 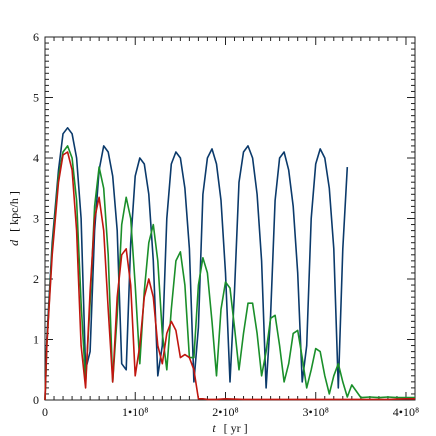 I want to click on y-tick-label: 6, so click(x=36, y=37).